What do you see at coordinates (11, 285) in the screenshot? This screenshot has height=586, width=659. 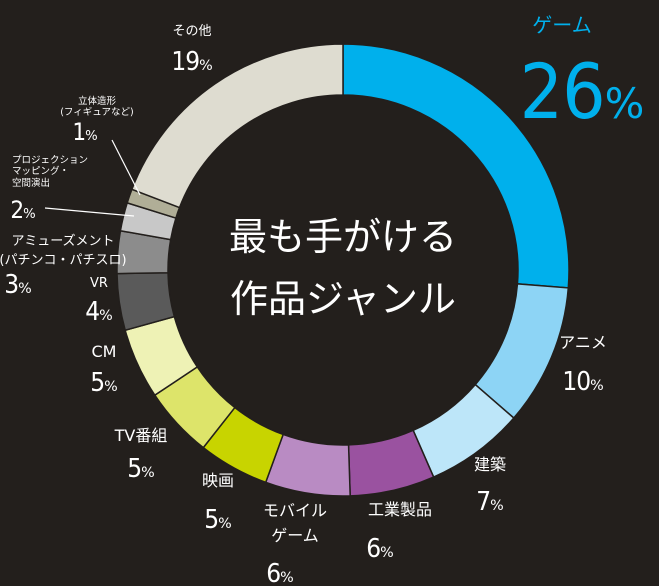 I see `value-number: 3` at bounding box center [11, 285].